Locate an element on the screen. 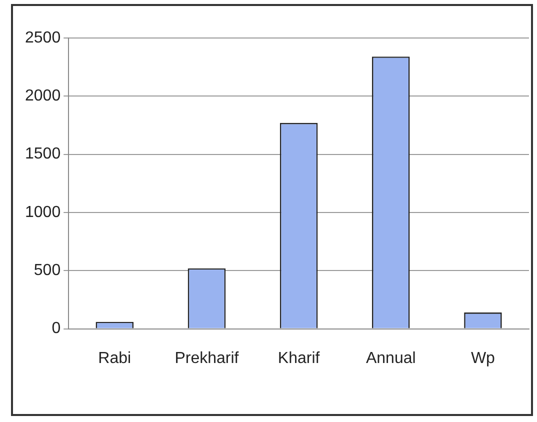 The width and height of the screenshot is (537, 422). y-tick-label: 500 is located at coordinates (47, 271).